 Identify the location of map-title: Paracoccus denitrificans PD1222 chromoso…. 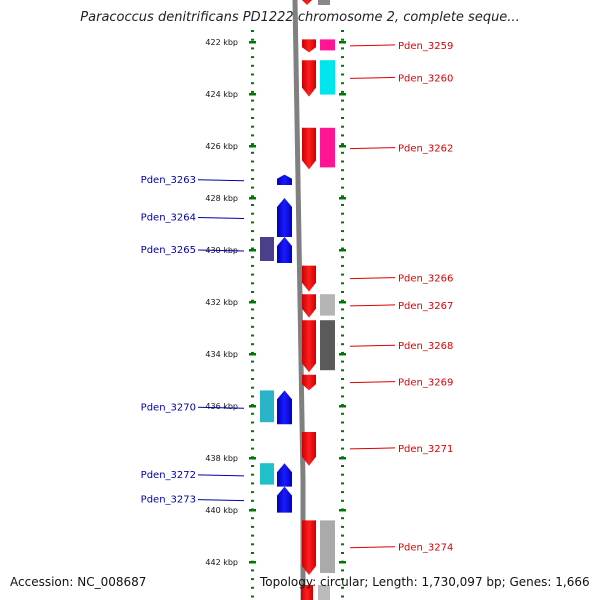
(300, 17).